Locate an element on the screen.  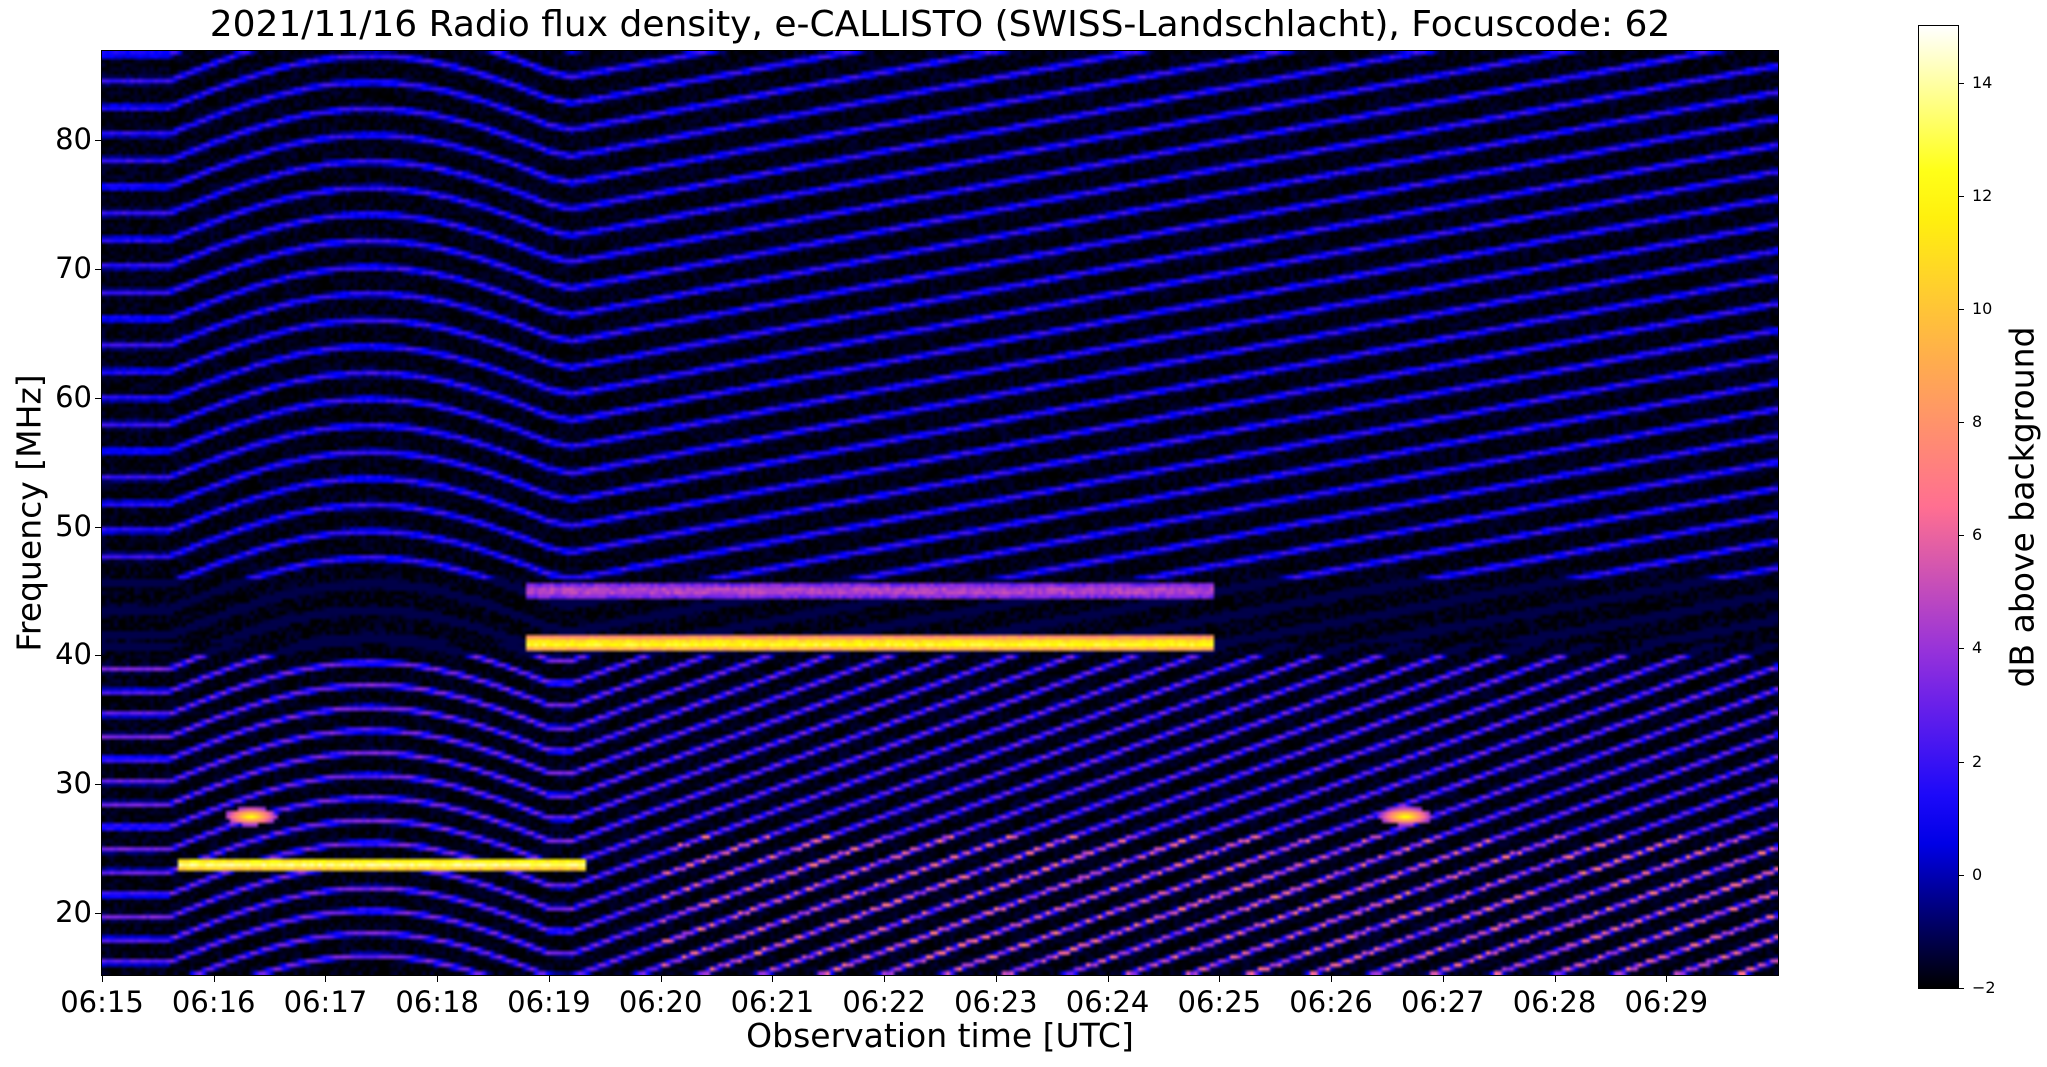
x-tick-label: 06:15 is located at coordinates (102, 1002).